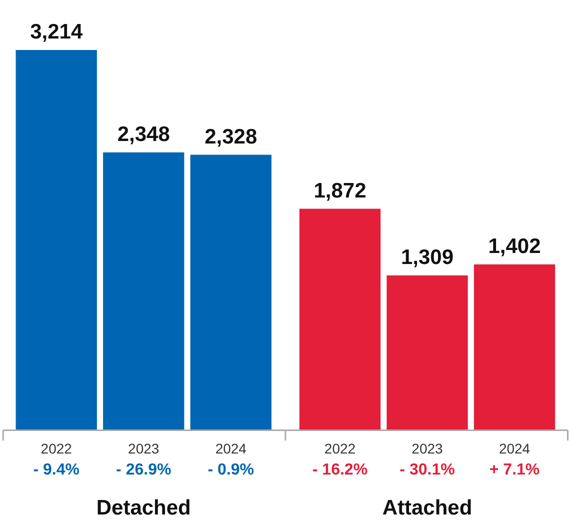 The image size is (569, 521). I want to click on text: - 26.9%, so click(144, 470).